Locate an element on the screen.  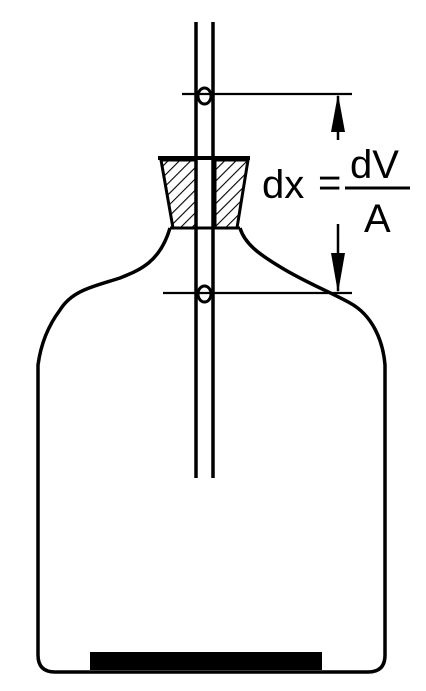
stopper-right-hatch is located at coordinates (231, 194).